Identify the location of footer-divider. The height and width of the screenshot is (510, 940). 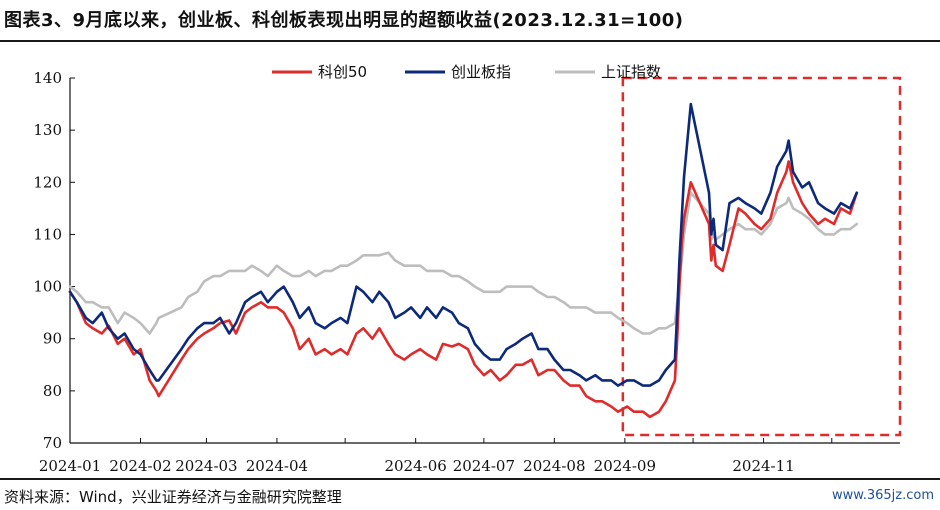
(470, 479).